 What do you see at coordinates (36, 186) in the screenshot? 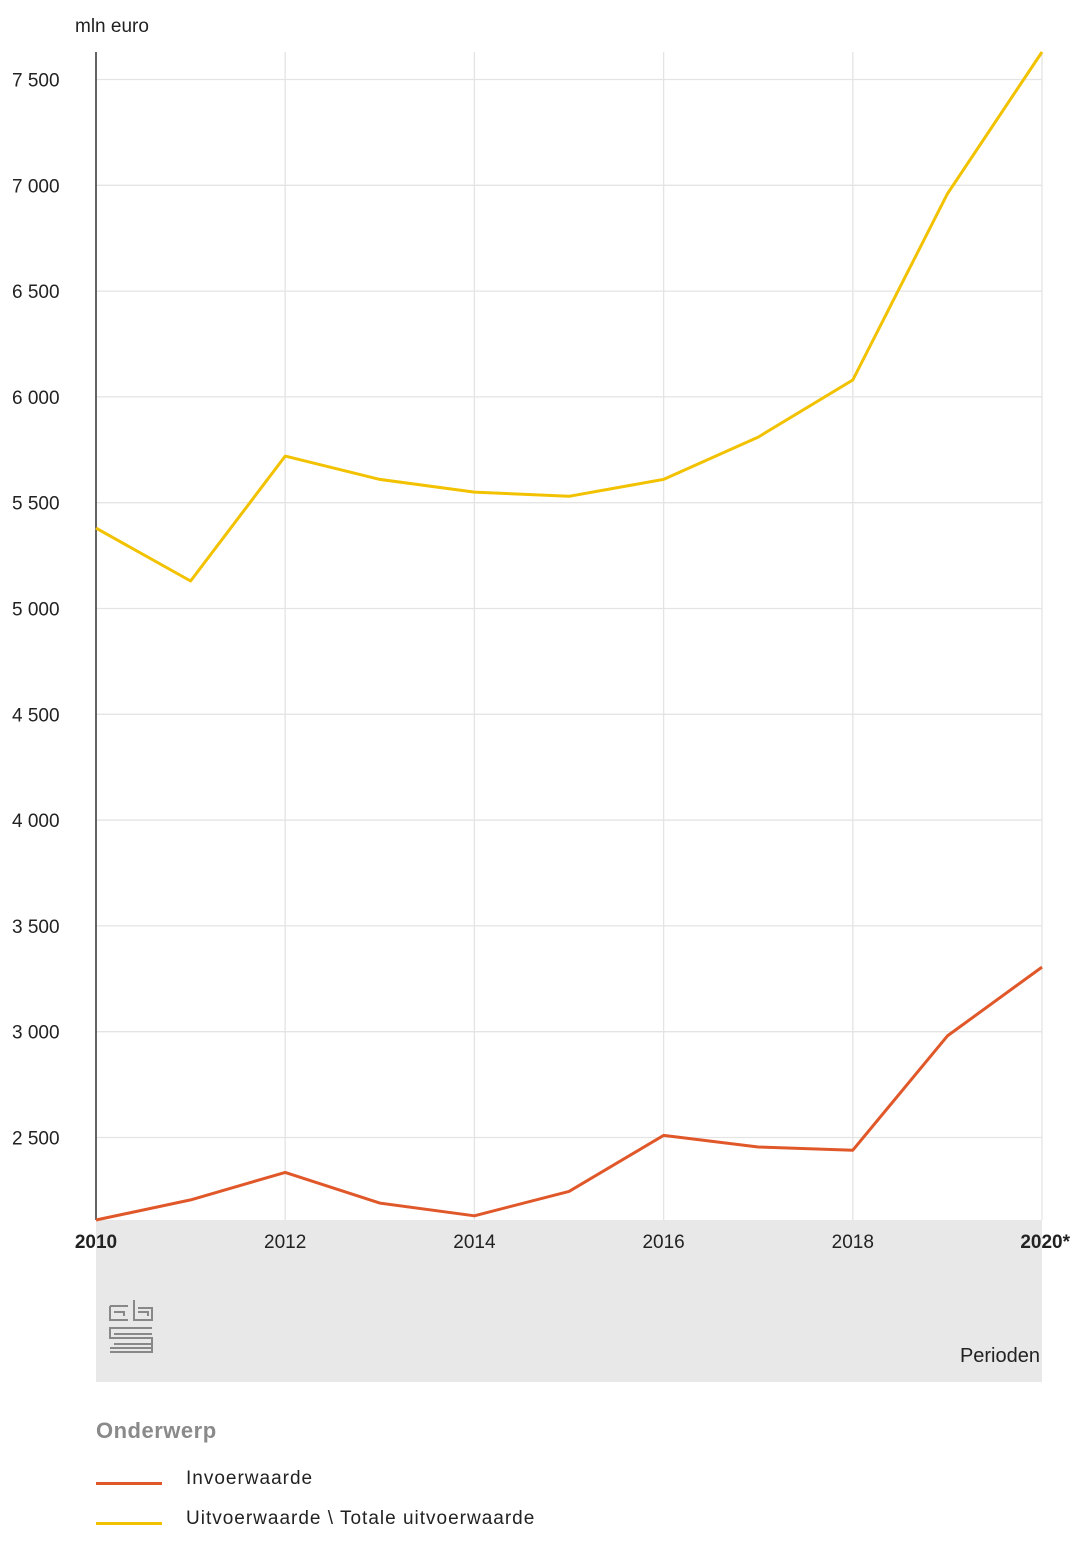
I see `y-tick-label: 7 000` at bounding box center [36, 186].